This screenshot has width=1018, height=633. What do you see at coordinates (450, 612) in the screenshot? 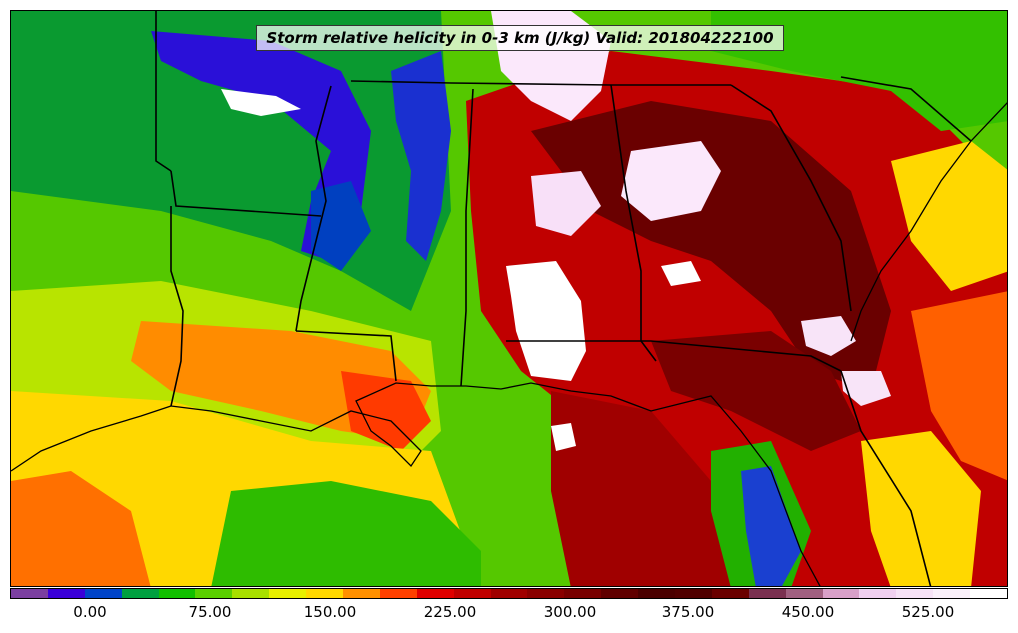
I see `colorbar-tick-label: 225.00` at bounding box center [450, 612].